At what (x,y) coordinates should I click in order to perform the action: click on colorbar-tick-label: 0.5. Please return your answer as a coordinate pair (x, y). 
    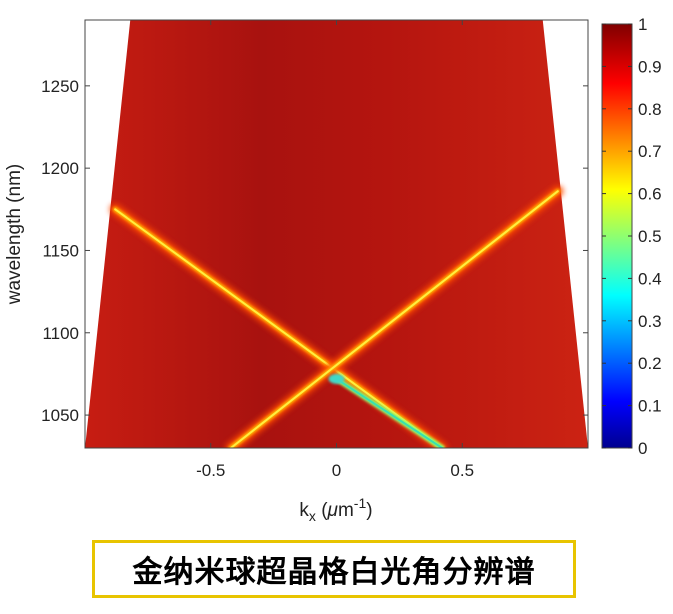
    Looking at the image, I should click on (650, 236).